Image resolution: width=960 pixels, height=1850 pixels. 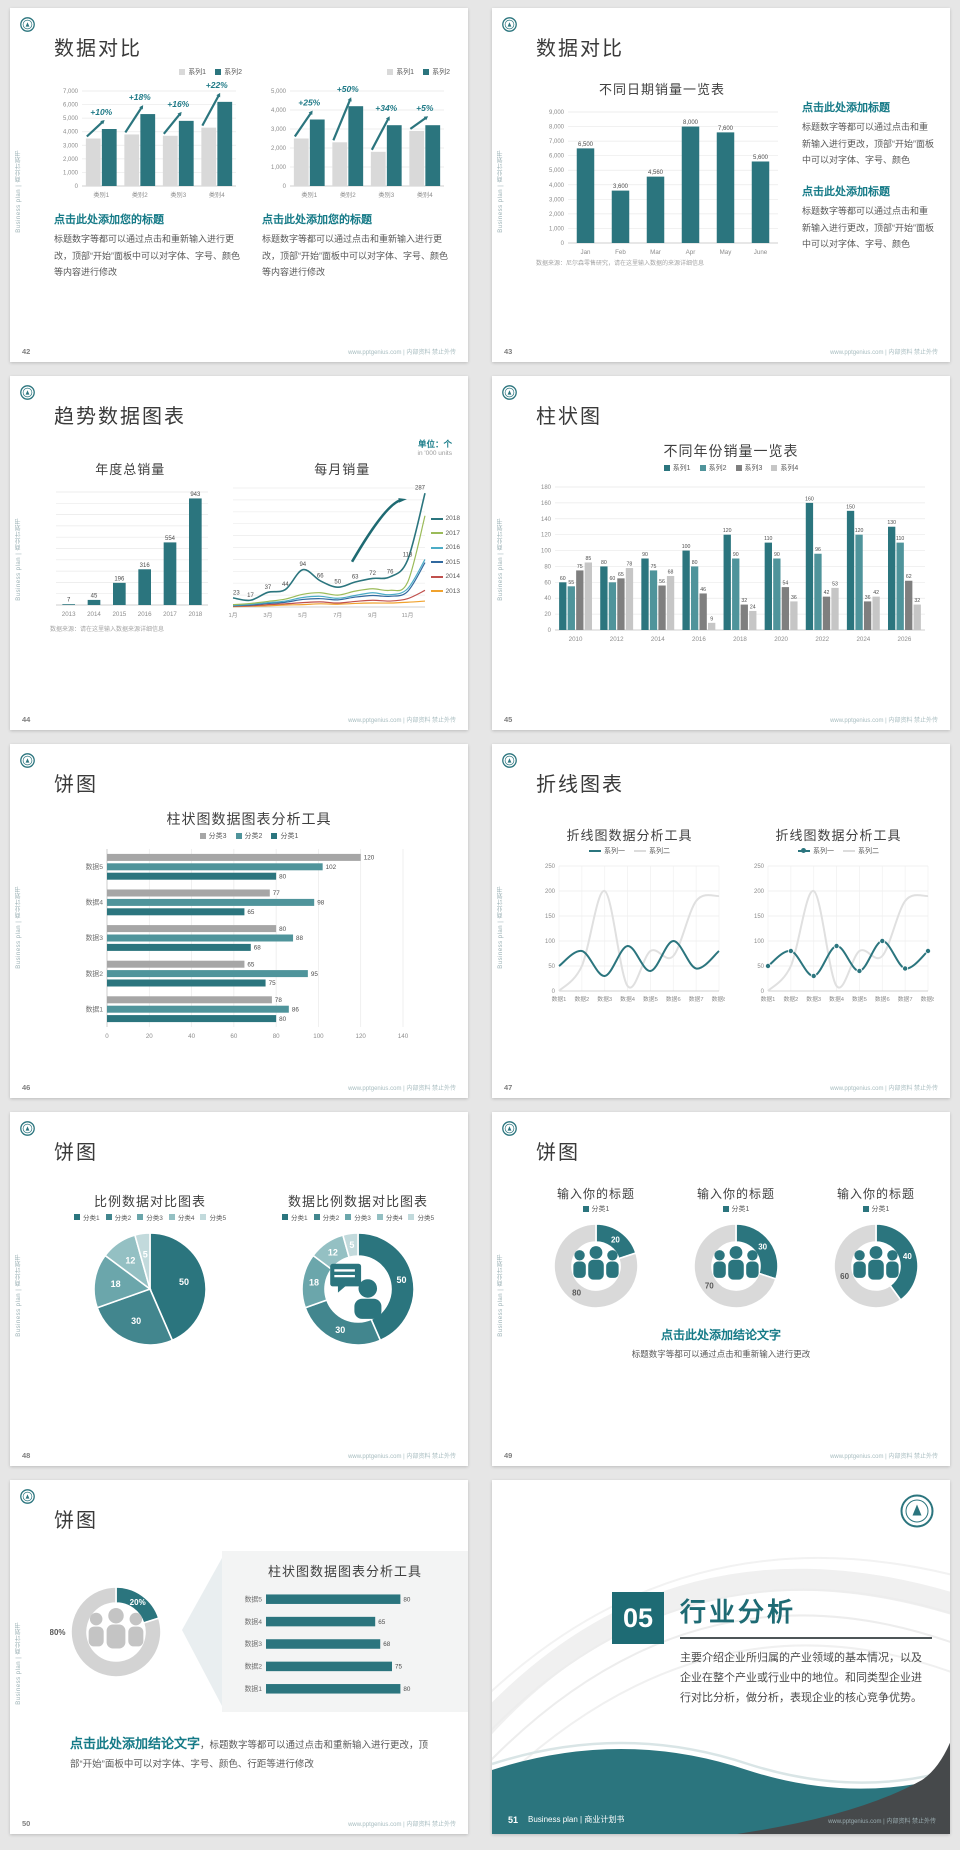 What do you see at coordinates (76, 785) in the screenshot?
I see `page-title: 饼图` at bounding box center [76, 785].